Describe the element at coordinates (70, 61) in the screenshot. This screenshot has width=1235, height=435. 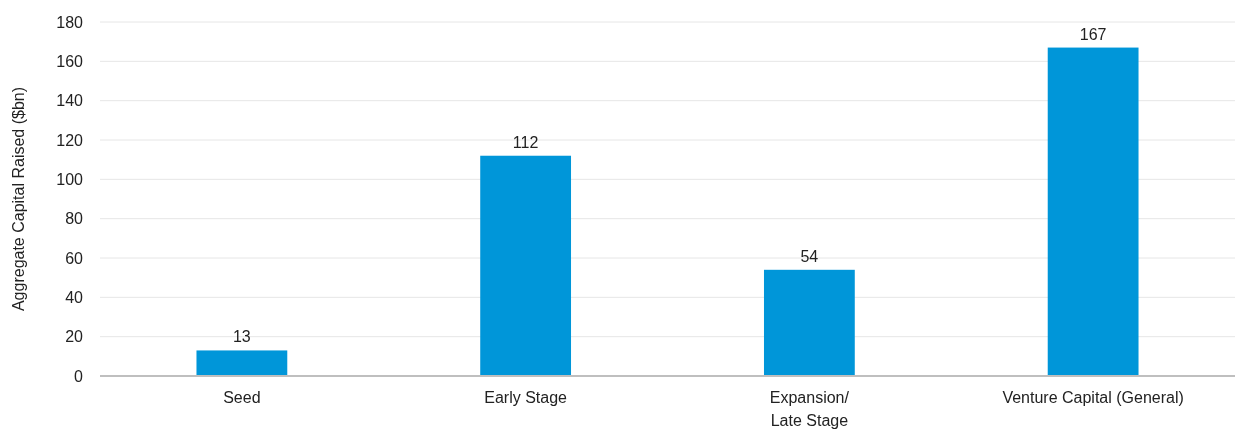
I see `y-tick-label: 160` at that location.